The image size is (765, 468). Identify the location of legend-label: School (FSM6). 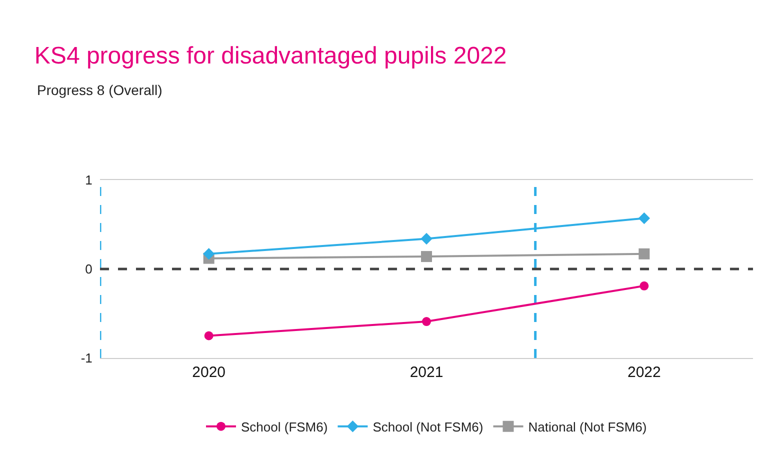
(284, 426).